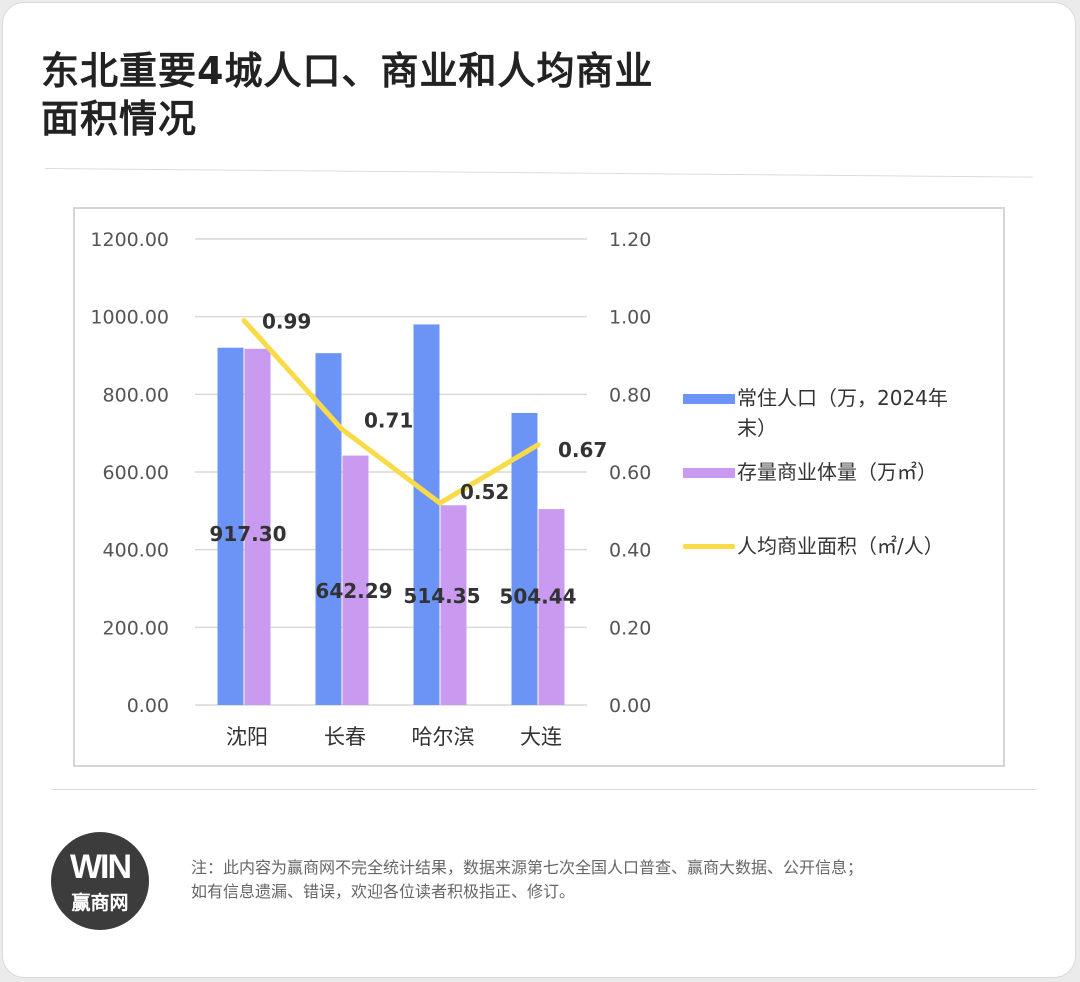  Describe the element at coordinates (537, 596) in the screenshot. I see `stock-data-label: 504.44` at that location.